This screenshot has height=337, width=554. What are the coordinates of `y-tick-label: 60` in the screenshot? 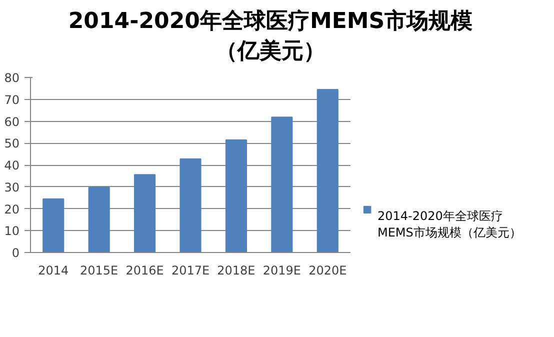 It's located at (12, 121).